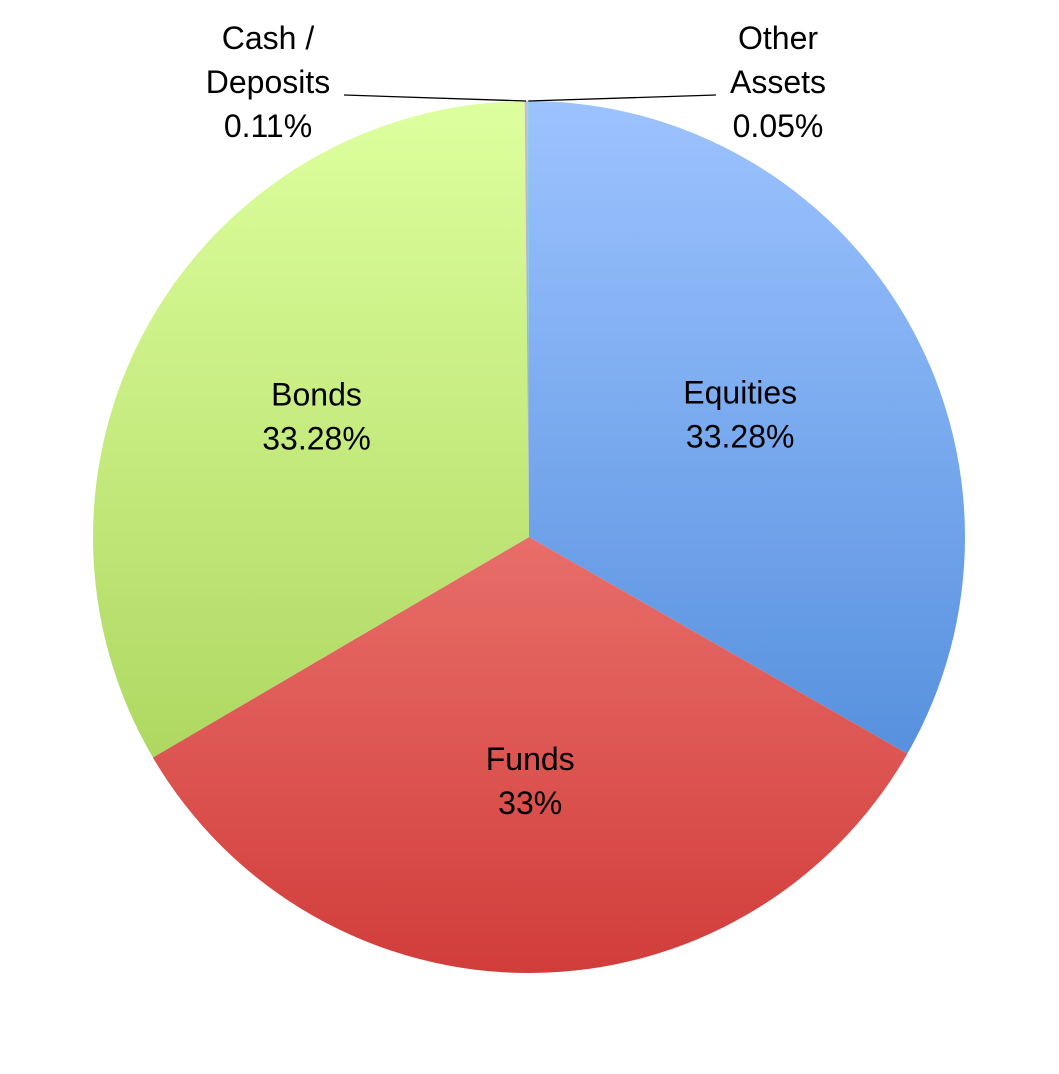 The image size is (1059, 1074). I want to click on slice-name-cash-deposits: Cash /, so click(268, 38).